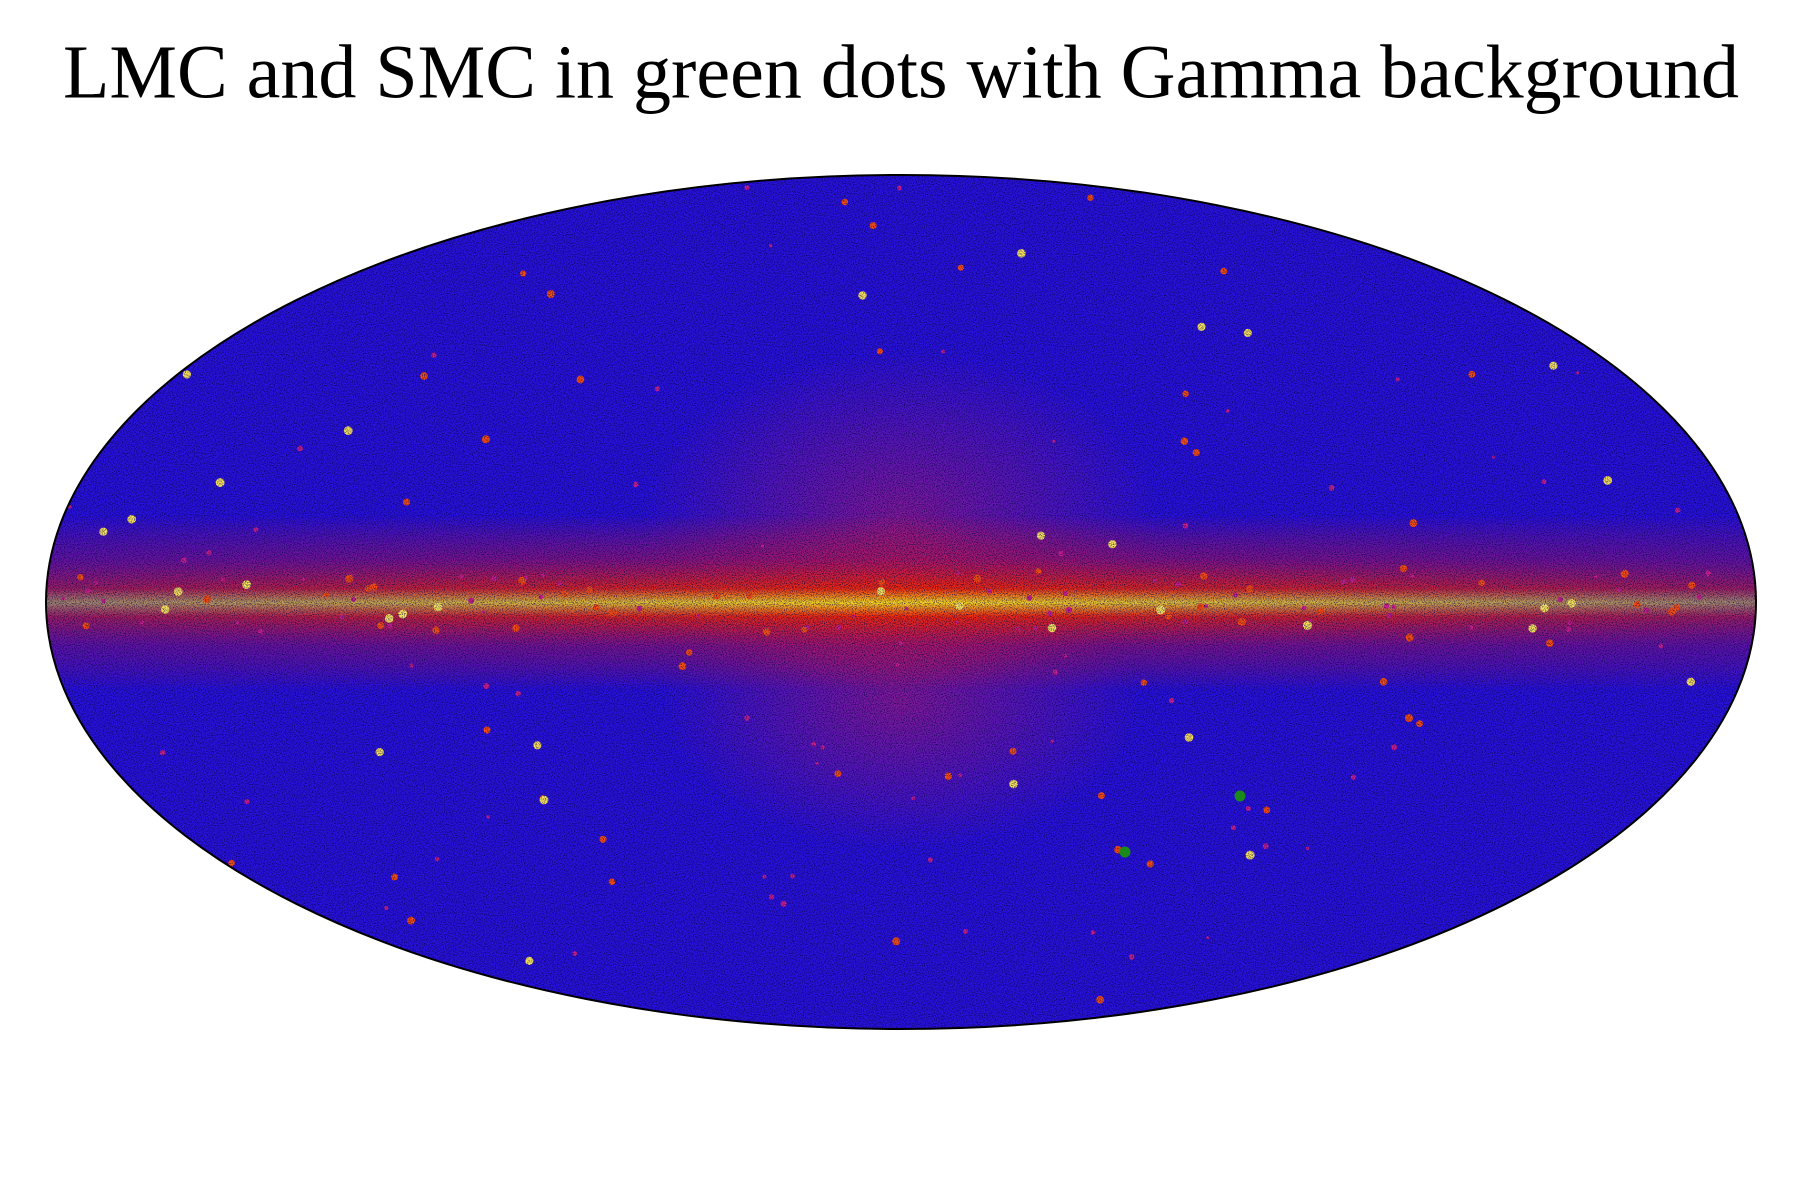  What do you see at coordinates (1240, 796) in the screenshot?
I see `lmc-dot` at bounding box center [1240, 796].